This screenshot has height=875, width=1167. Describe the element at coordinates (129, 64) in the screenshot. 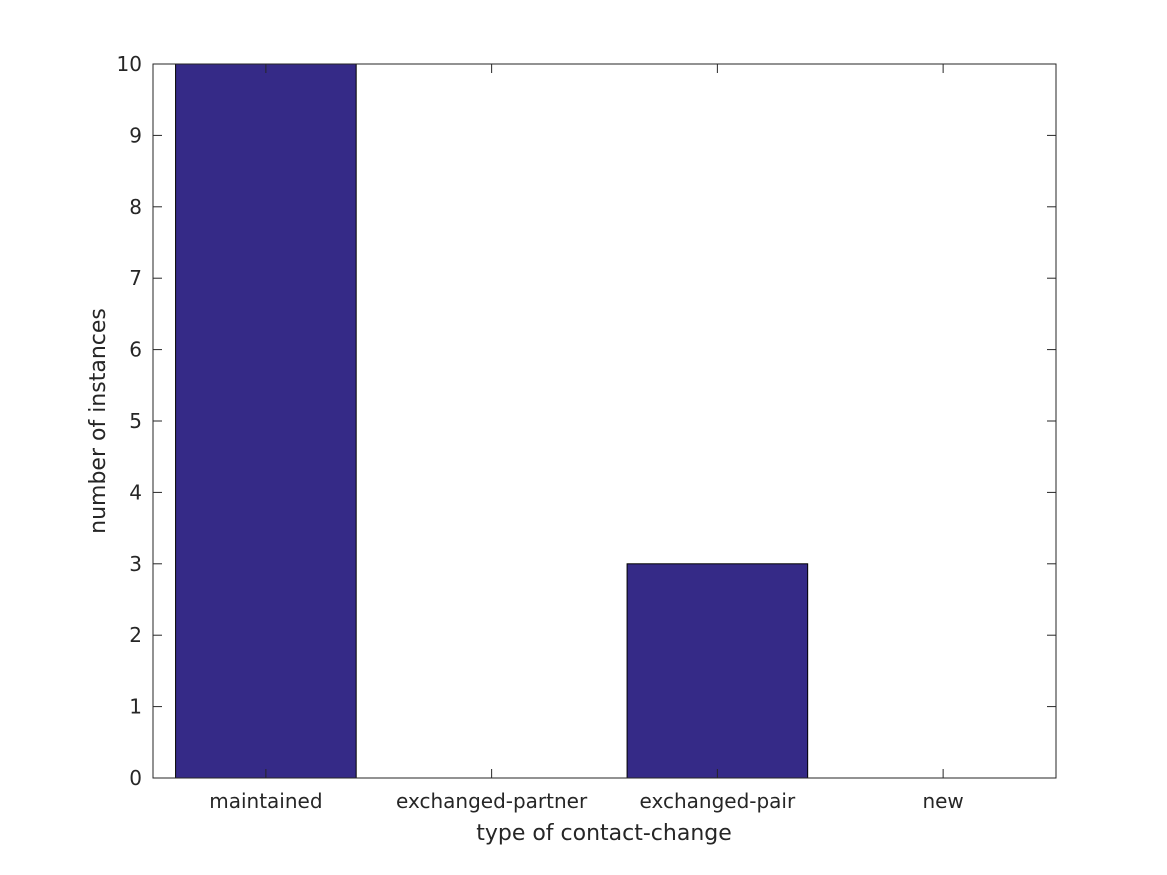

I see `y-tick-label: 10` at that location.